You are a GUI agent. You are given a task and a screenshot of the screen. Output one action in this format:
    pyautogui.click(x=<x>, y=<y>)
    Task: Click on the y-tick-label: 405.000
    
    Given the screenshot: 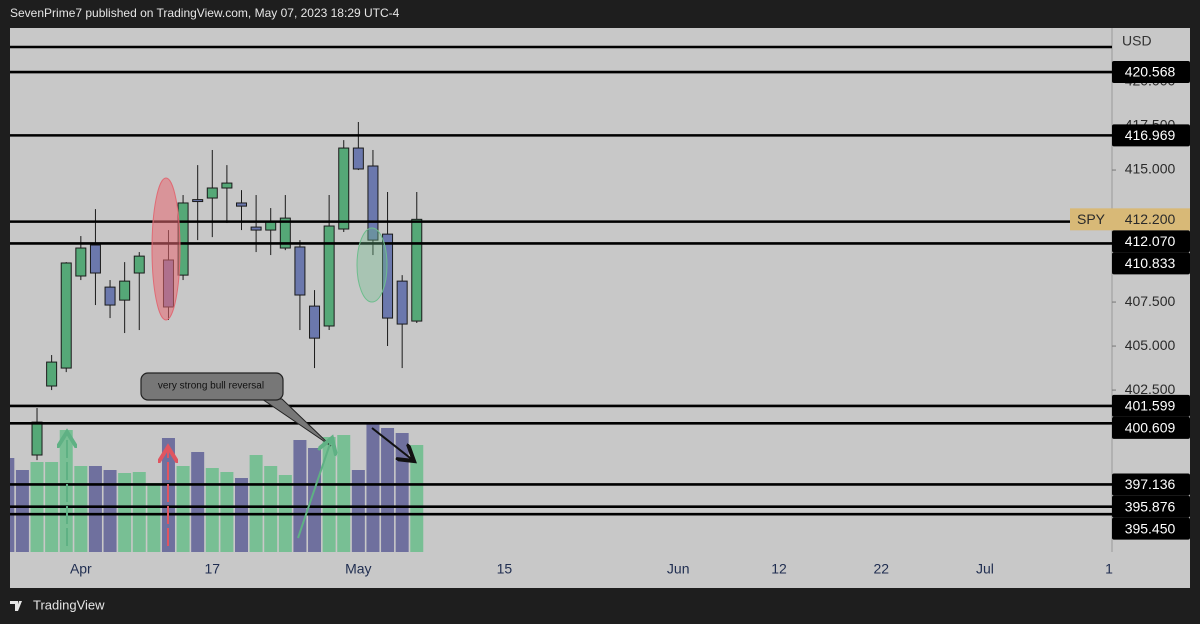 What is the action you would take?
    pyautogui.click(x=1150, y=345)
    